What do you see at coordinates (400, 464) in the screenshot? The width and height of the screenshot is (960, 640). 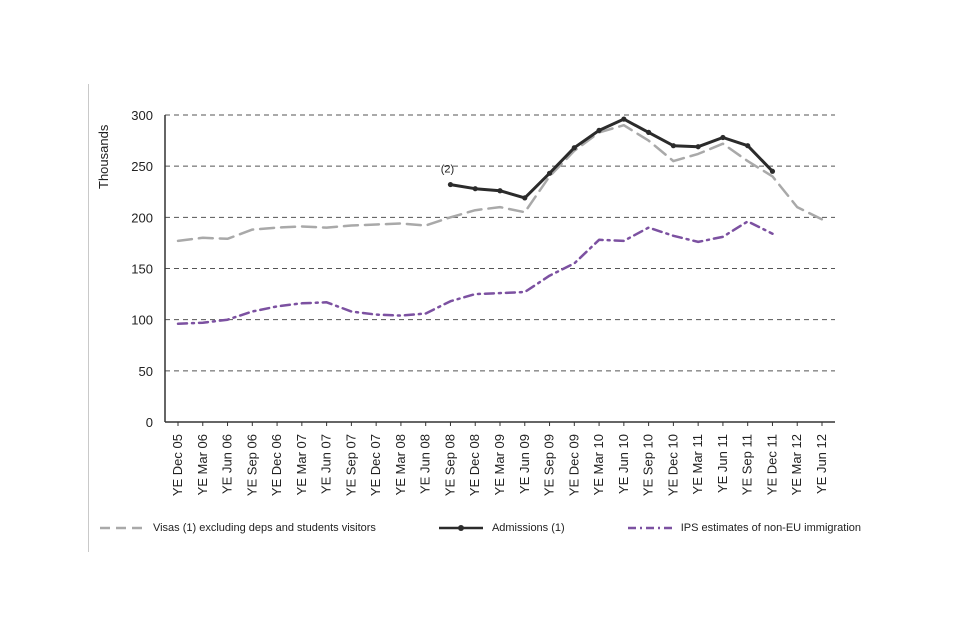 I see `x-tick-label: YE Mar 08` at bounding box center [400, 464].